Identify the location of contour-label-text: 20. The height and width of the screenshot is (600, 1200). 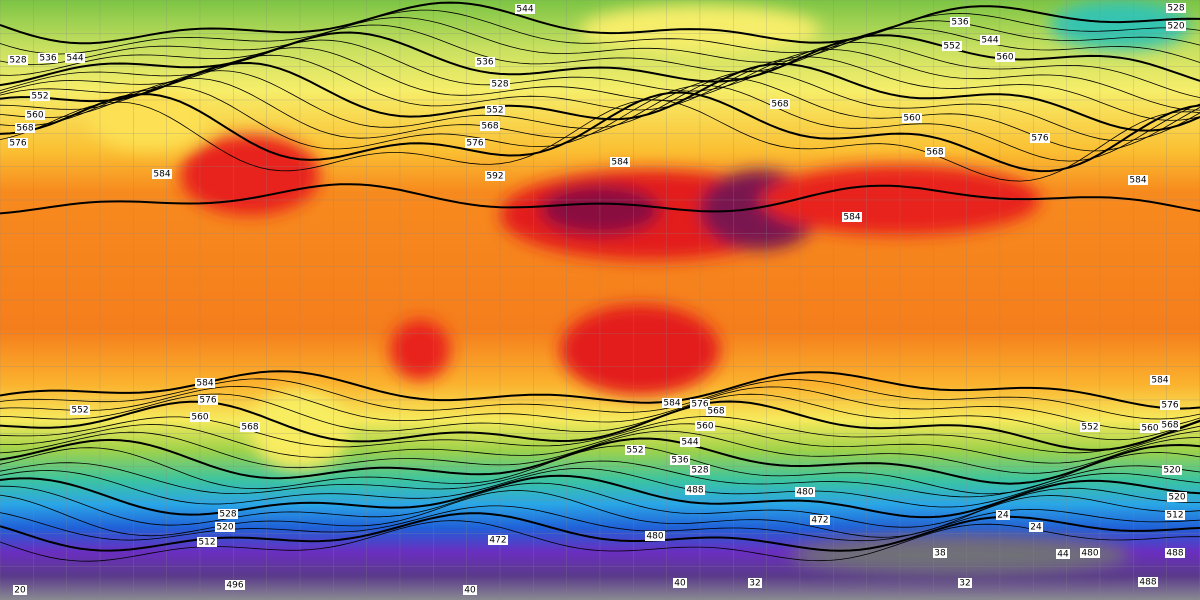
(20, 591).